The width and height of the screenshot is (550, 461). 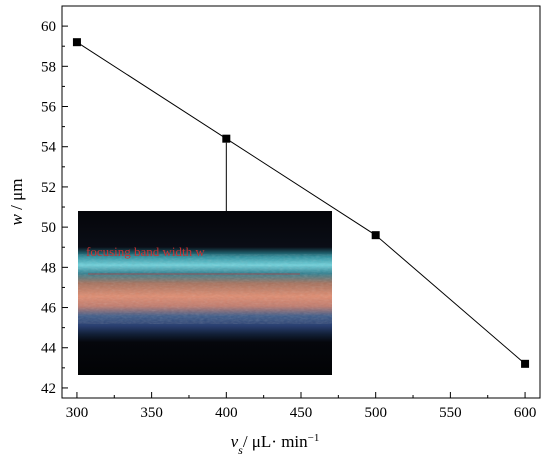 What do you see at coordinates (49, 349) in the screenshot?
I see `y-tick-label: 44` at bounding box center [49, 349].